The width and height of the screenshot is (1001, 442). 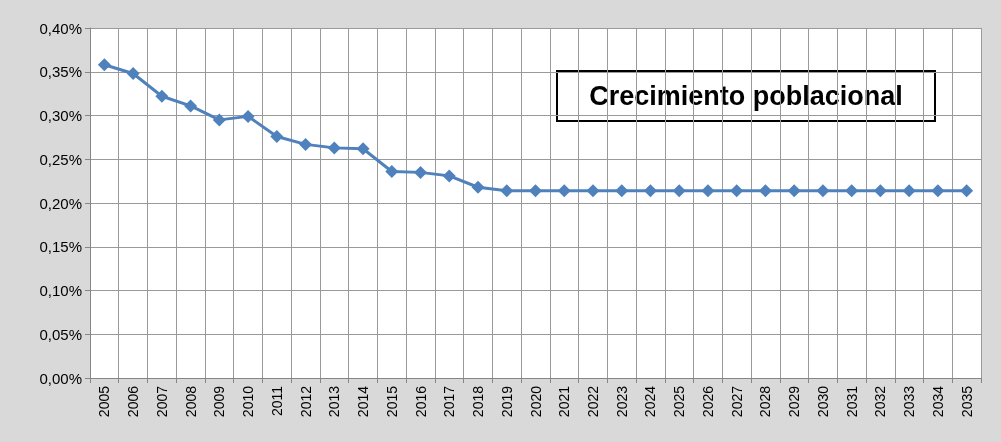 What do you see at coordinates (937, 401) in the screenshot?
I see `x-tick-label: 2034` at bounding box center [937, 401].